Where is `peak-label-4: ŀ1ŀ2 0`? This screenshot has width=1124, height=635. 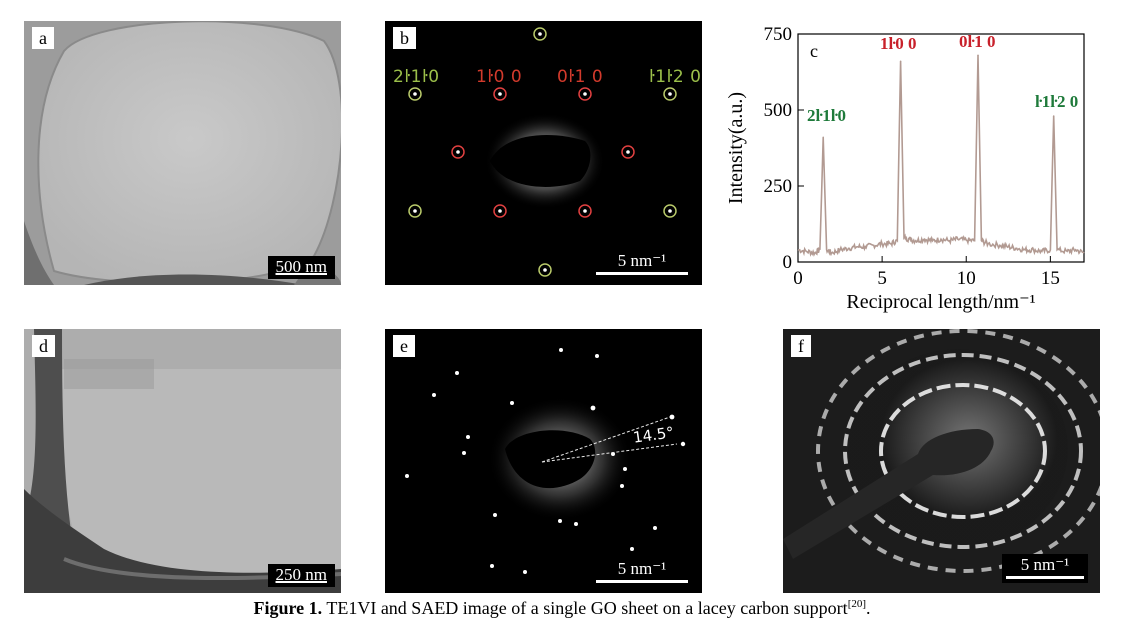
peak-label-4: ŀ1ŀ2 0 is located at coordinates (1057, 101).